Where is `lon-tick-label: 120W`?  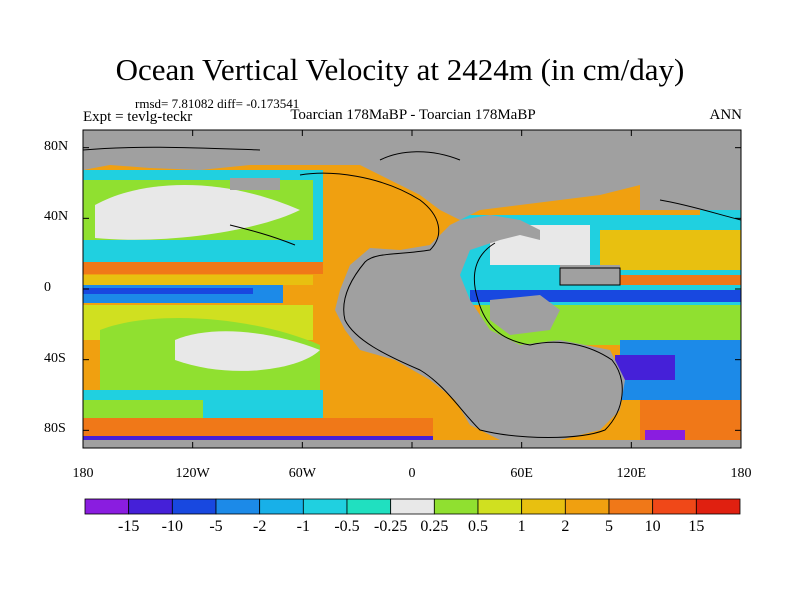
lon-tick-label: 120W is located at coordinates (192, 473).